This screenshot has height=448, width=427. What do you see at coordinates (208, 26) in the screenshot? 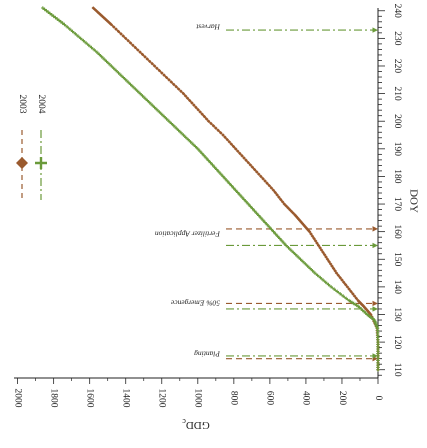
I see `annotation-label: Harvest` at bounding box center [208, 26].